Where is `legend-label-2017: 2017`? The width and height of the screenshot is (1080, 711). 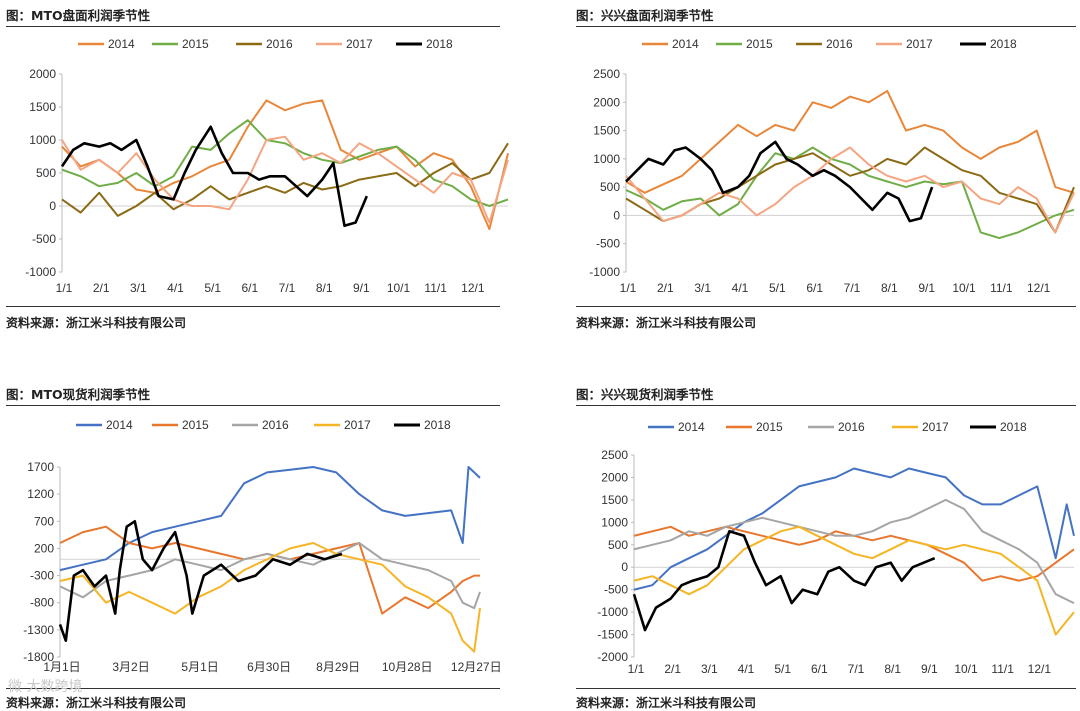
legend-label-2017: 2017 is located at coordinates (357, 425).